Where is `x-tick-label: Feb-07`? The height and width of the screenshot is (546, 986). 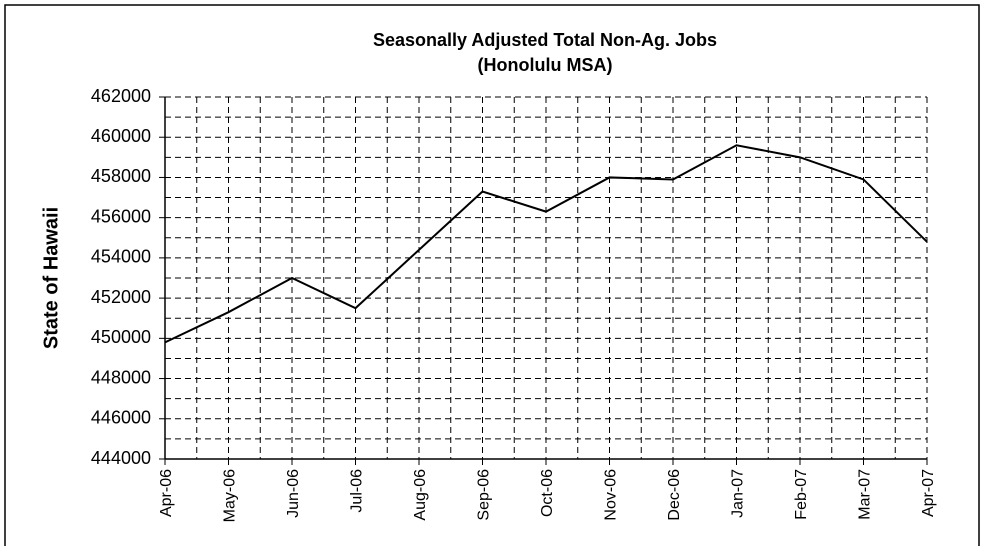 x-tick-label: Feb-07 is located at coordinates (801, 494).